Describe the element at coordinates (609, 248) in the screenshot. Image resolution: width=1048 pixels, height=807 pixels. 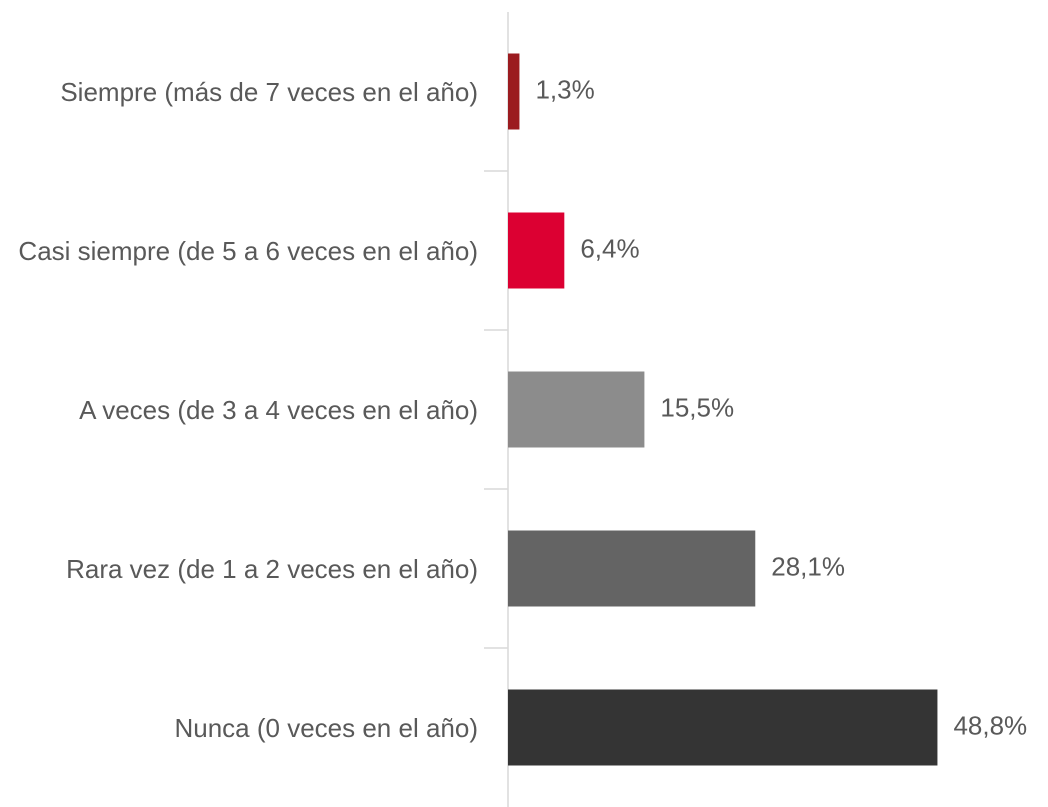
I see `value-label: 6,4%` at that location.